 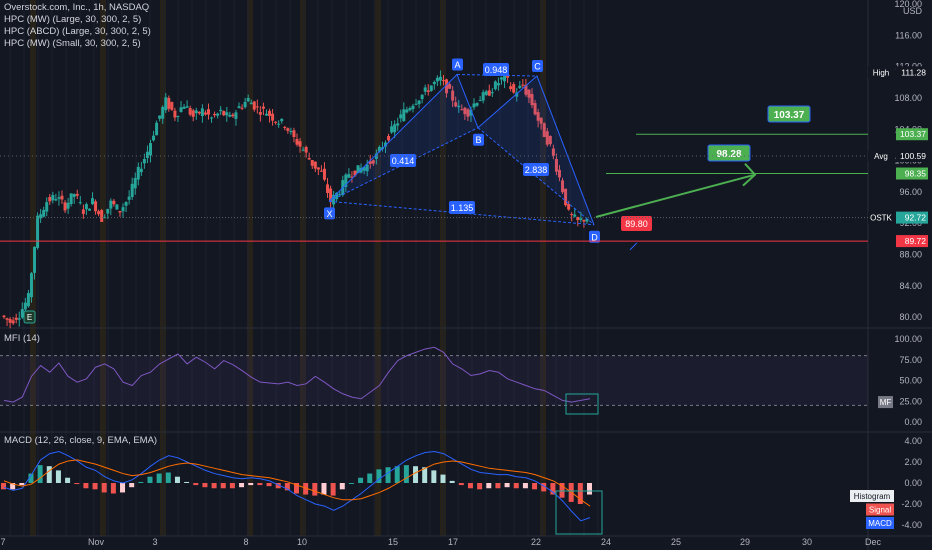 What do you see at coordinates (73, 19) in the screenshot?
I see `indicator-legend-1: HPC (MW) (Large, 30, 300, 2, 5)` at bounding box center [73, 19].